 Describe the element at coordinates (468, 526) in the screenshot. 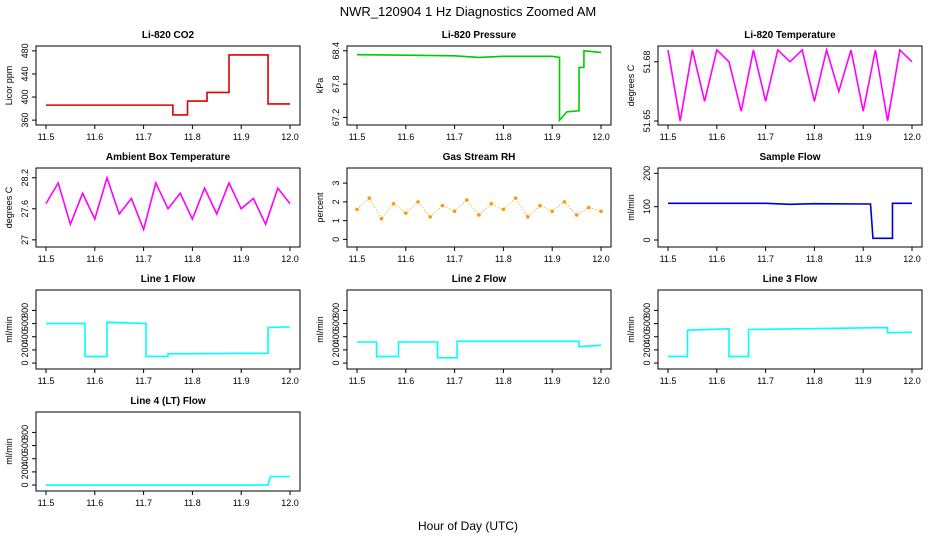

I see `figure-x-axis-label: Hour of Day (UTC)` at that location.